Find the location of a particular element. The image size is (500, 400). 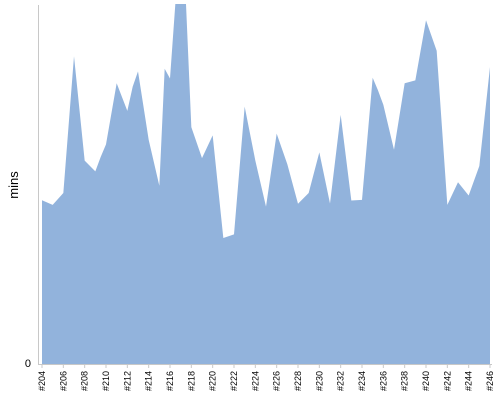

y-axis-label: mins is located at coordinates (13, 185).